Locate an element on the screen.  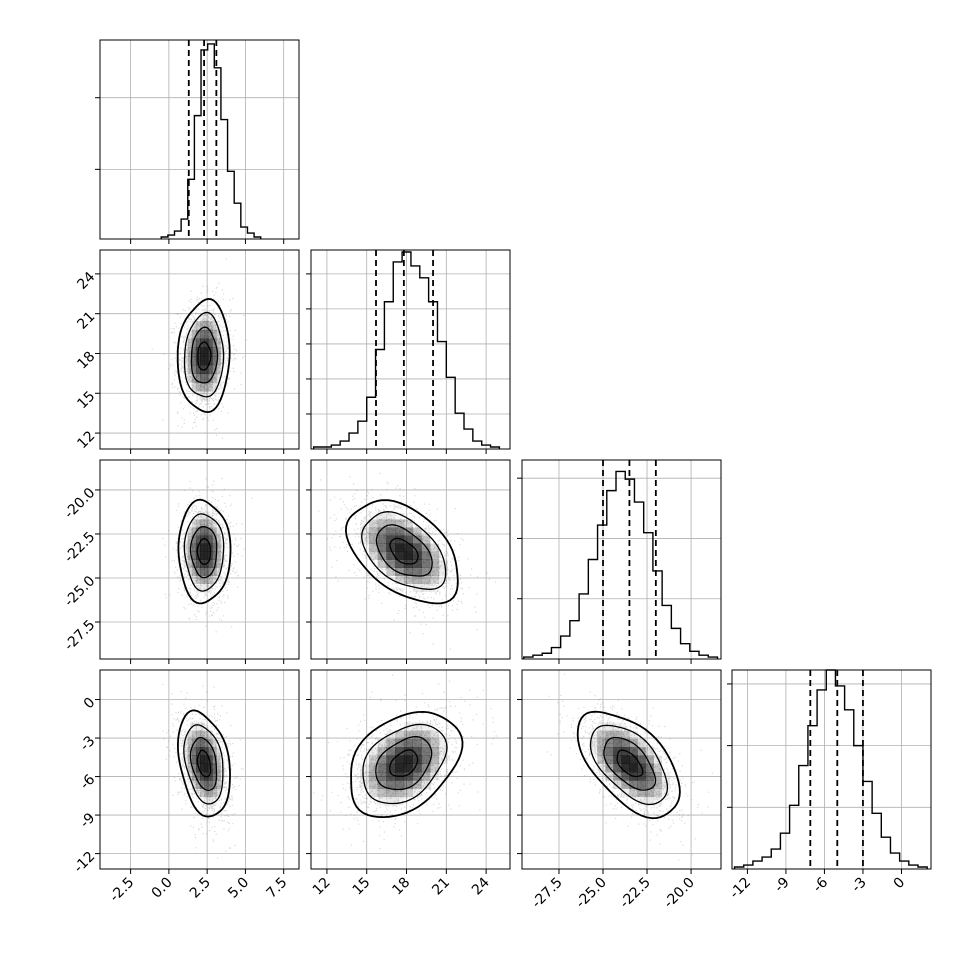
panel-3-0: -12 -9 -6 -3 0 -2.5 0.0 2.5 5.0 7.5 is located at coordinates (185, 787).